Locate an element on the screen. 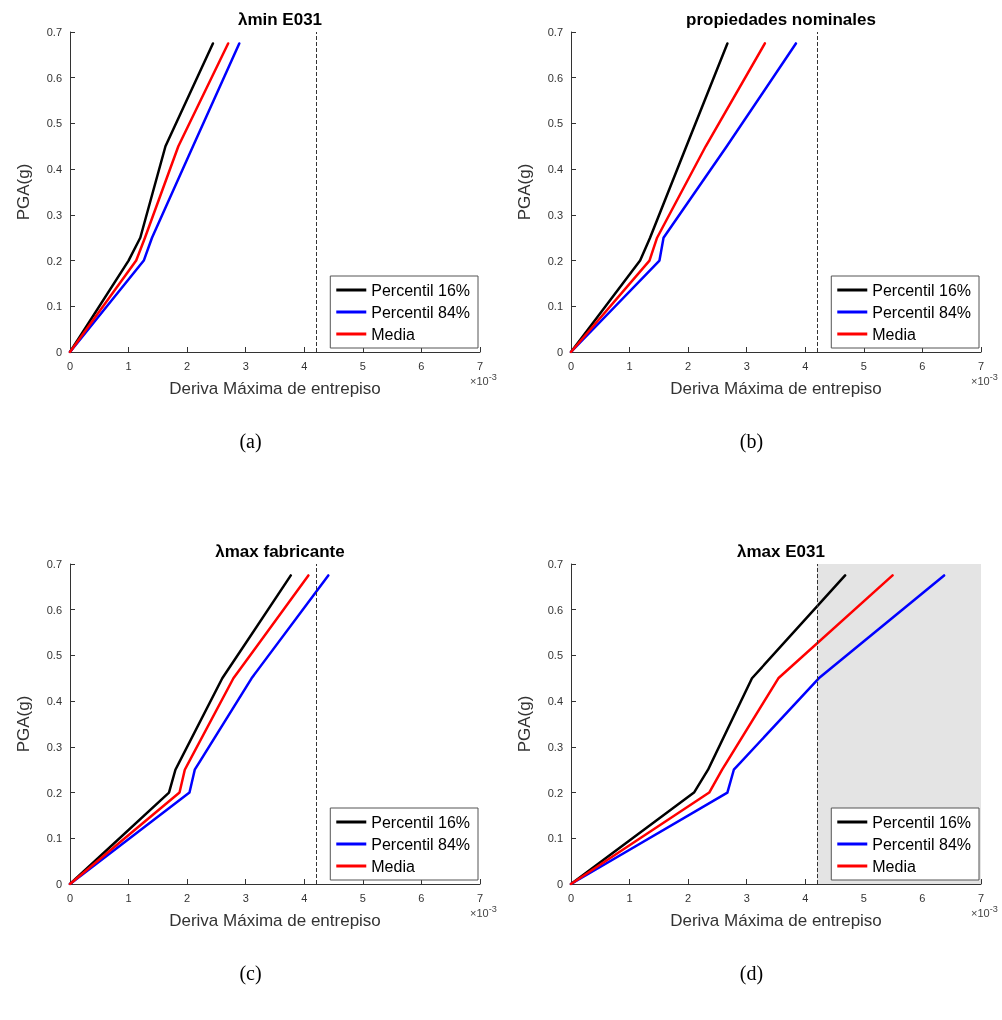  text: (a) is located at coordinates (250, 441).